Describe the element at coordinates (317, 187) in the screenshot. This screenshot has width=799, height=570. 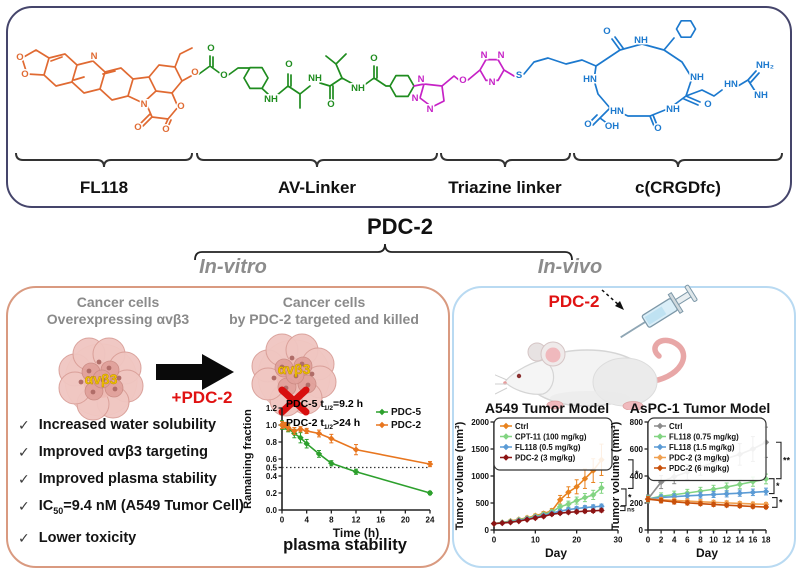
I see `segment-label-avlinker: AV-Linker` at that location.